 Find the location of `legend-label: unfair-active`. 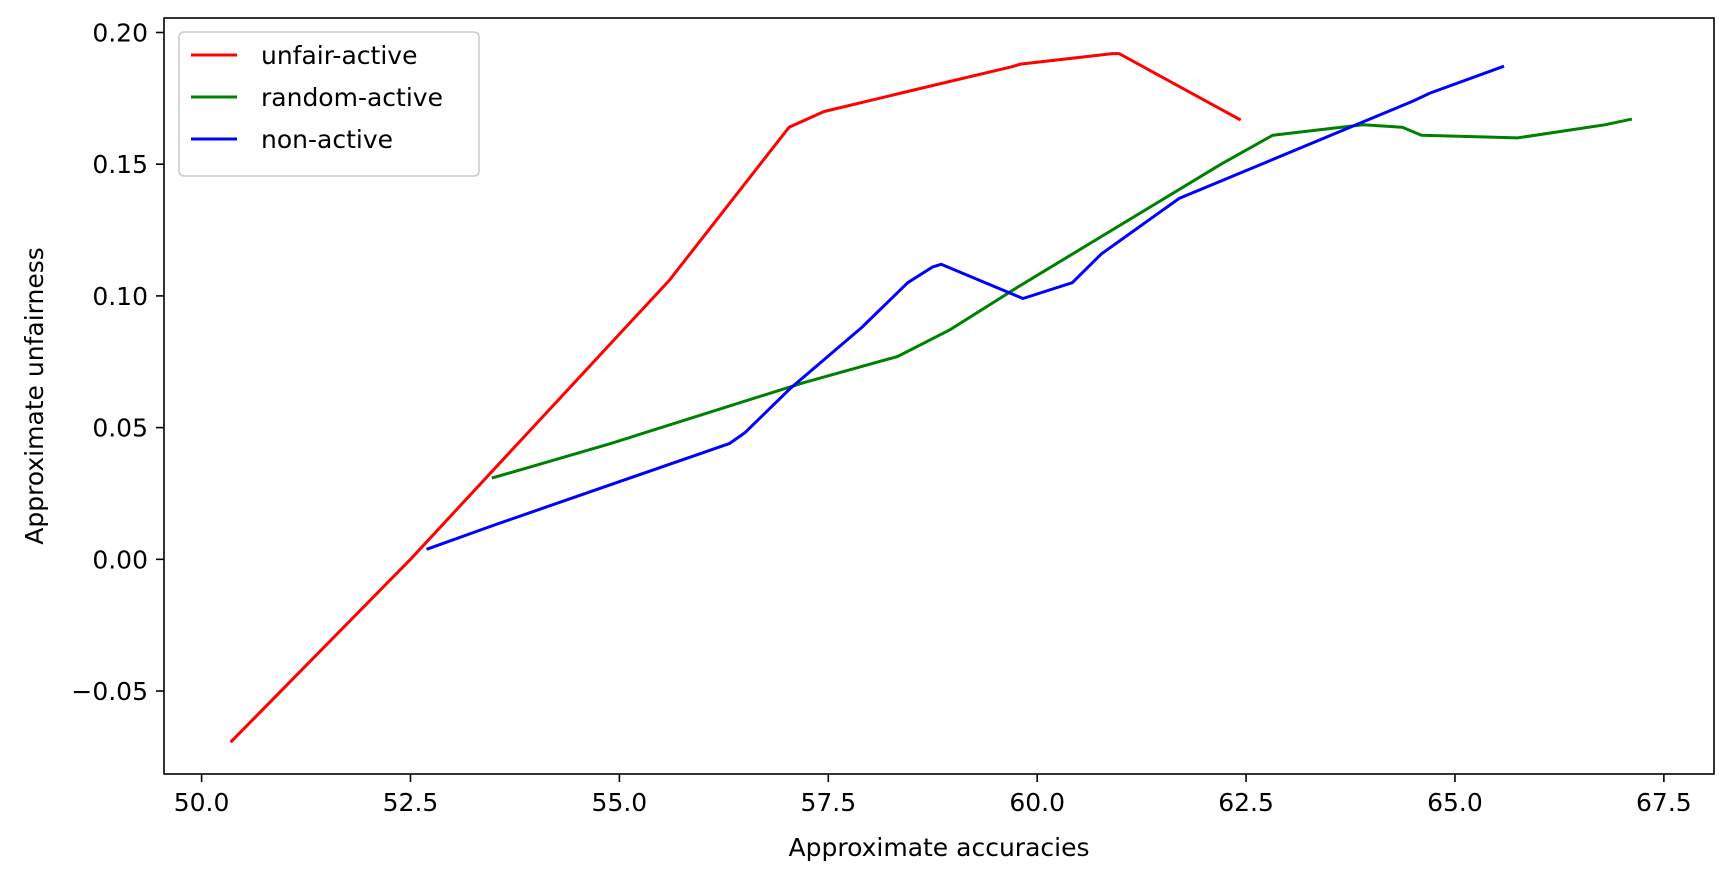

legend-label: unfair-active is located at coordinates (339, 55).